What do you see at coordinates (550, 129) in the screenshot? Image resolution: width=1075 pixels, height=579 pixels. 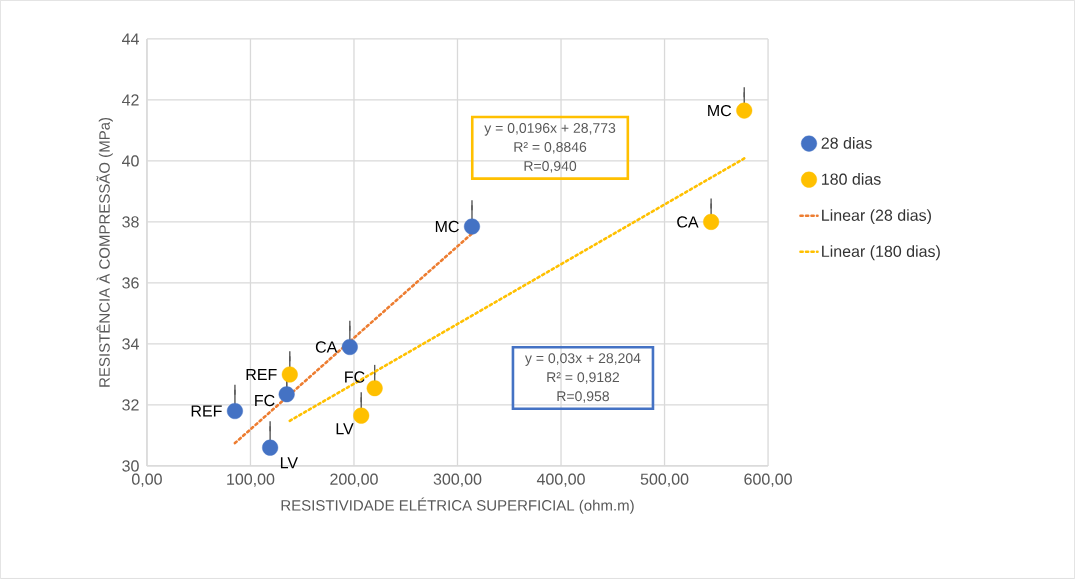 I see `annotation: y = 0,0196x + 28,773` at bounding box center [550, 129].